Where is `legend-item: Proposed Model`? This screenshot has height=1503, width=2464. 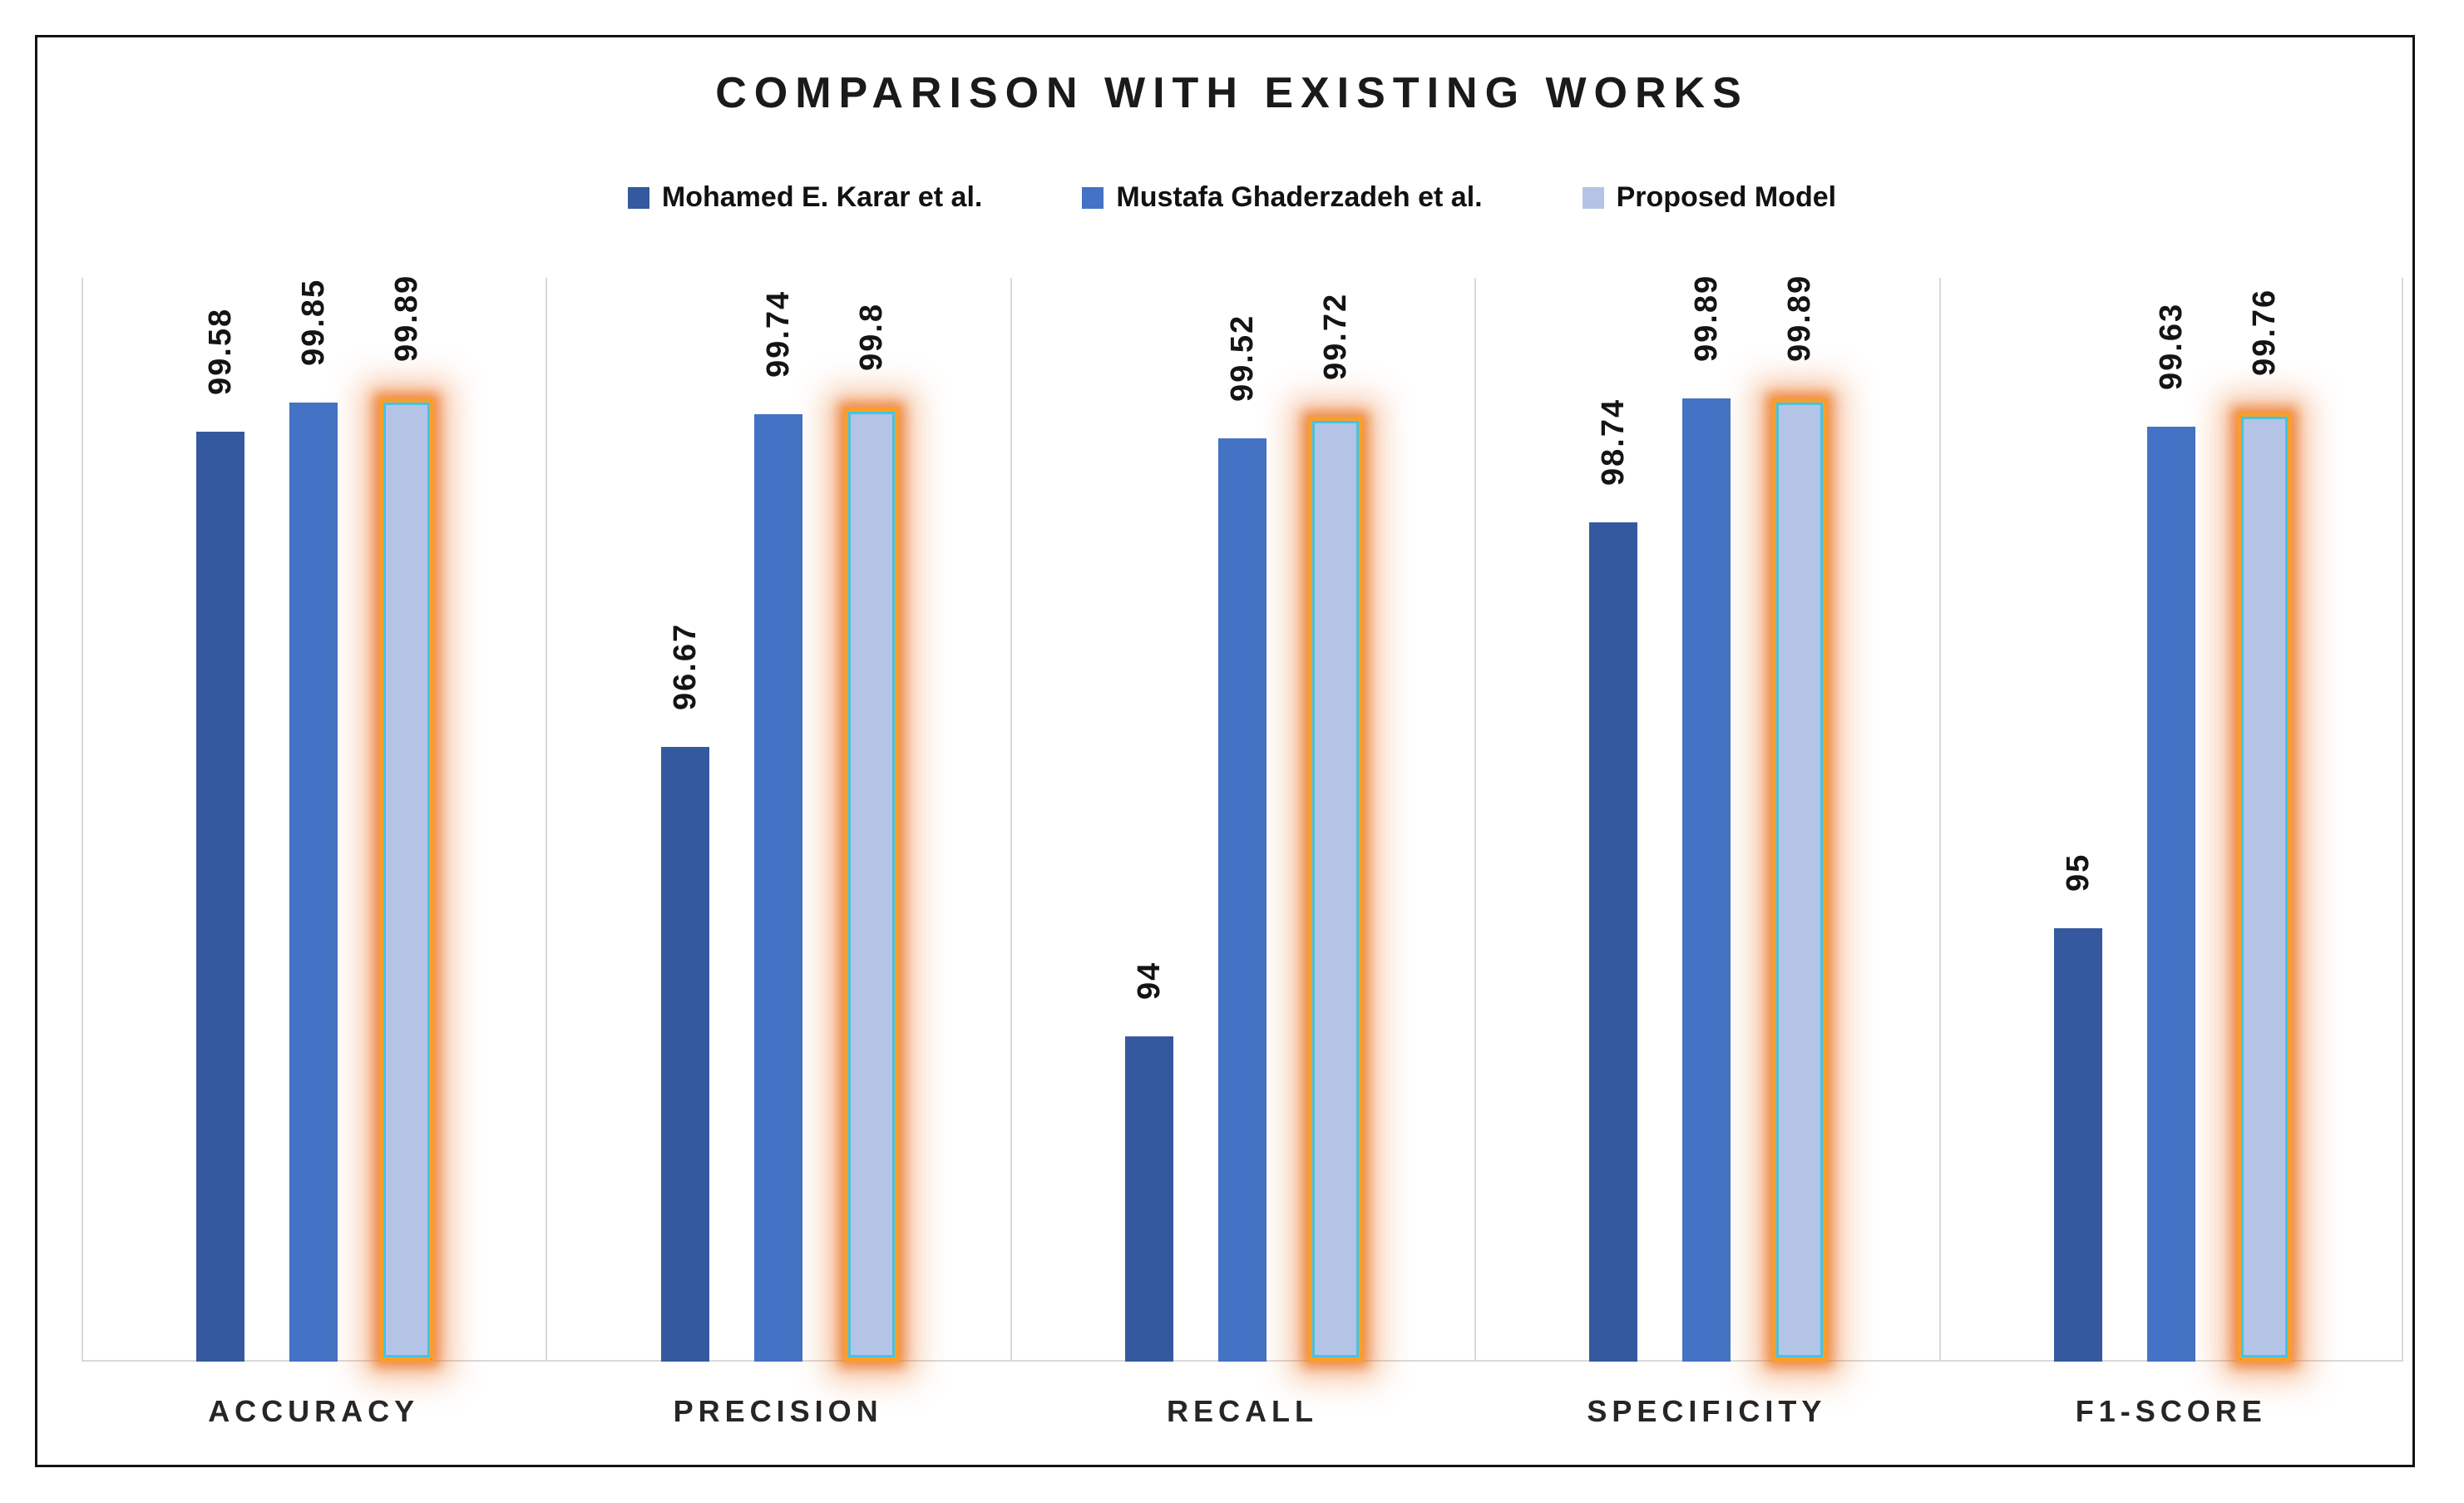
legend-item: Proposed Model is located at coordinates (1709, 197).